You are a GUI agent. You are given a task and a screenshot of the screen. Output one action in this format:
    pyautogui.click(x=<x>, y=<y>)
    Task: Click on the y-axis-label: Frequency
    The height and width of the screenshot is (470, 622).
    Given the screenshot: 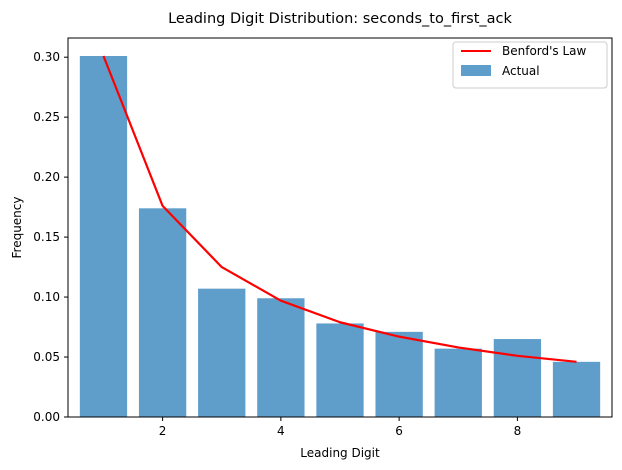 What is the action you would take?
    pyautogui.click(x=17, y=228)
    